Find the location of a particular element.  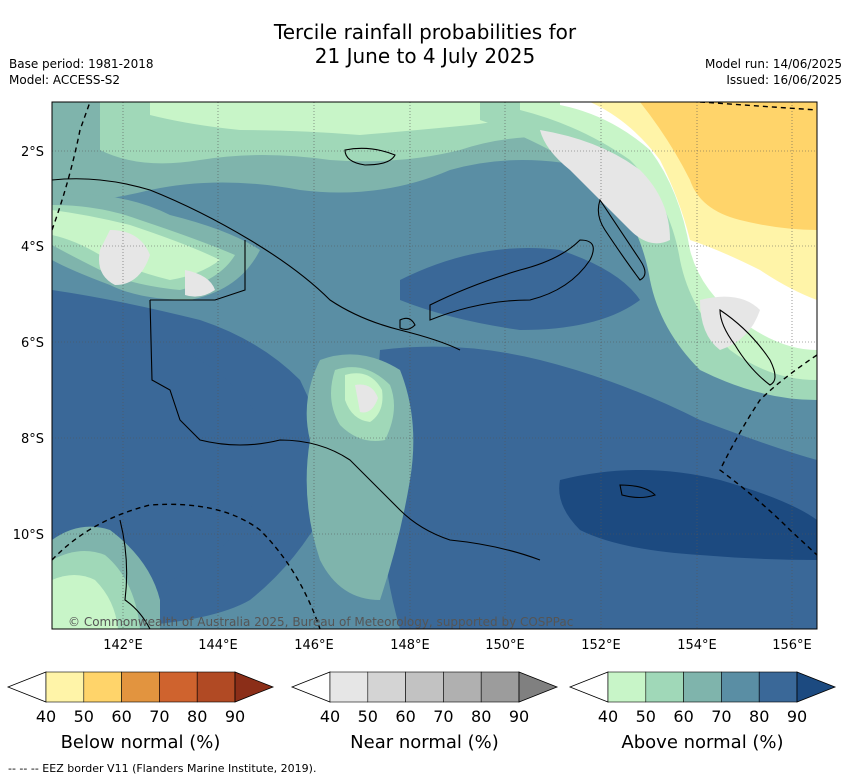

border-line is located at coordinates (198, 270).